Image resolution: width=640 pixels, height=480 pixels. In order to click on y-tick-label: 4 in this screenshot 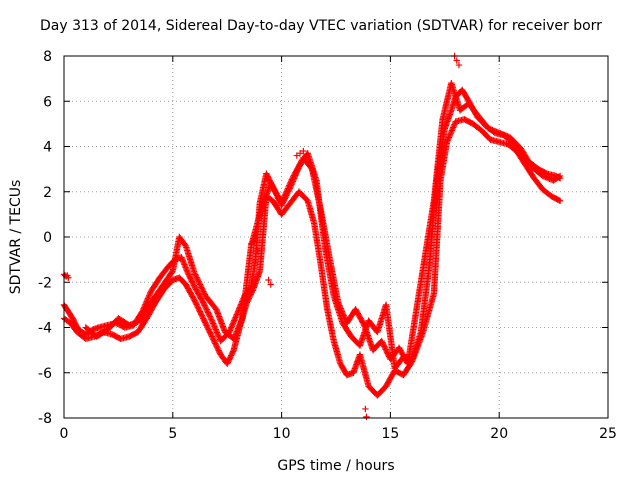, I will do `click(47, 148)`.